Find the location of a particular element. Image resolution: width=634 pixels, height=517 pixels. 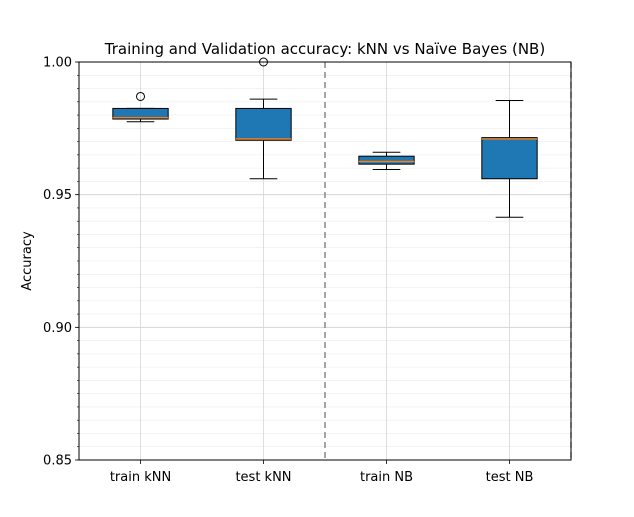

y-tick-label: 0.90 is located at coordinates (57, 328).